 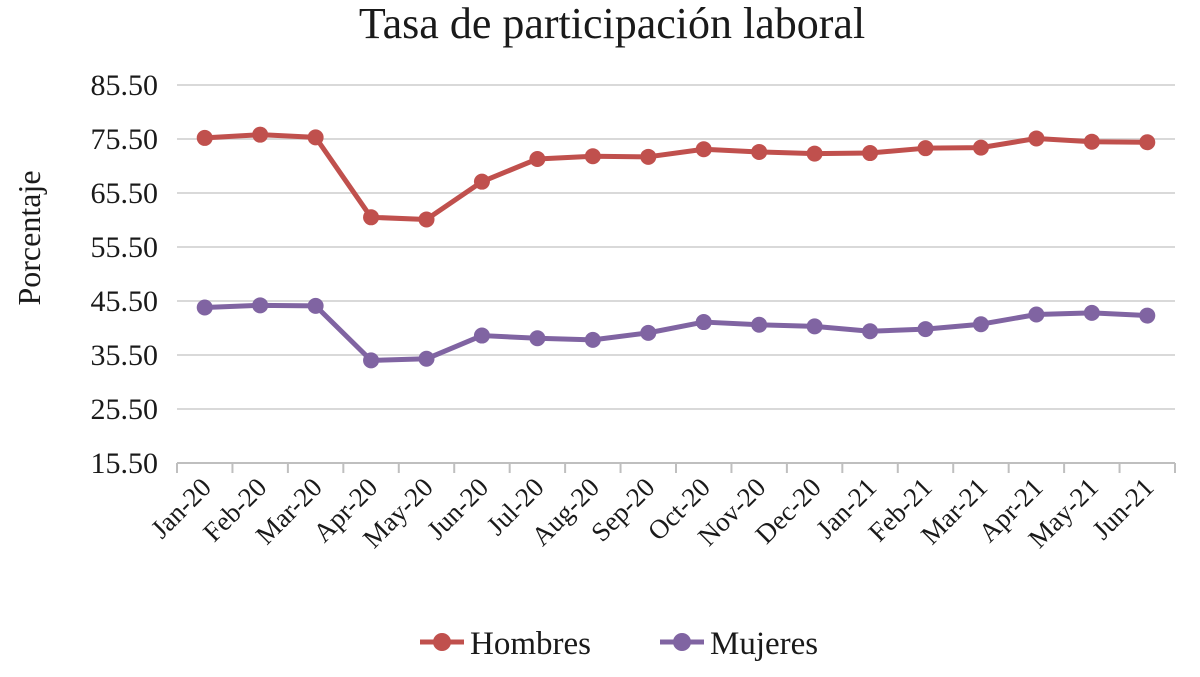 I want to click on series-line-hombres, so click(x=676, y=177).